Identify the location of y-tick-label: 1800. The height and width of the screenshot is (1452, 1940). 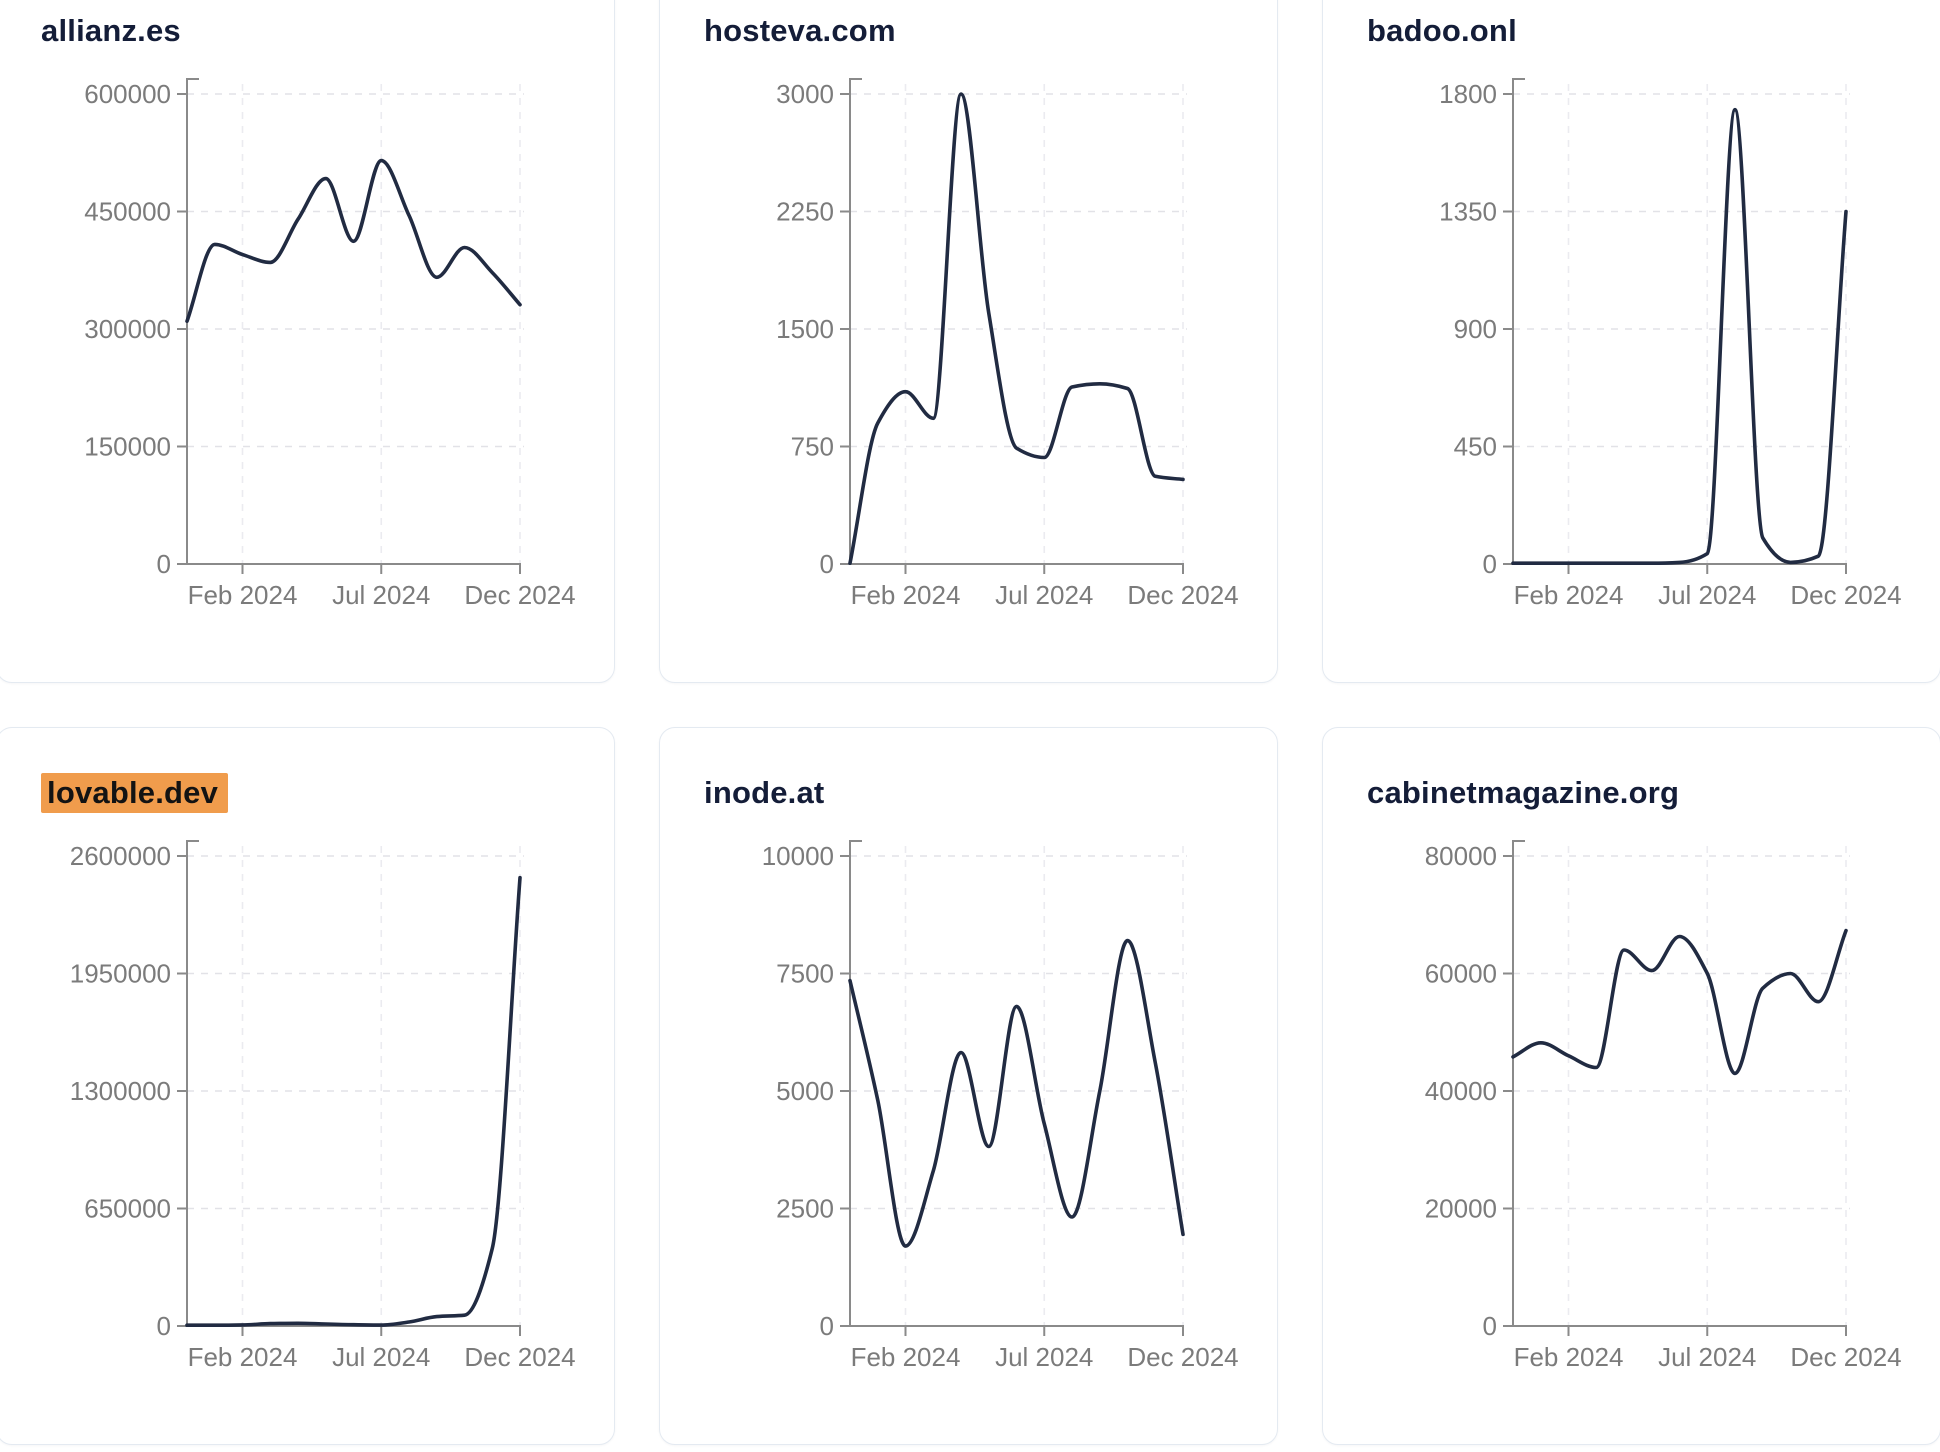
(1468, 94).